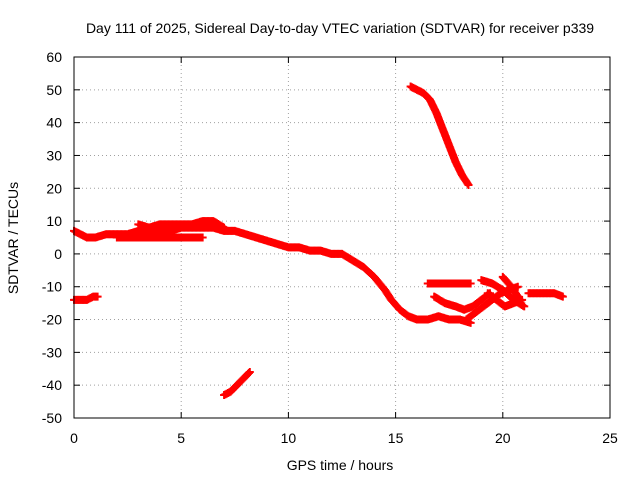 This screenshot has height=480, width=640. Describe the element at coordinates (503, 438) in the screenshot. I see `x-tick-label: 20` at that location.